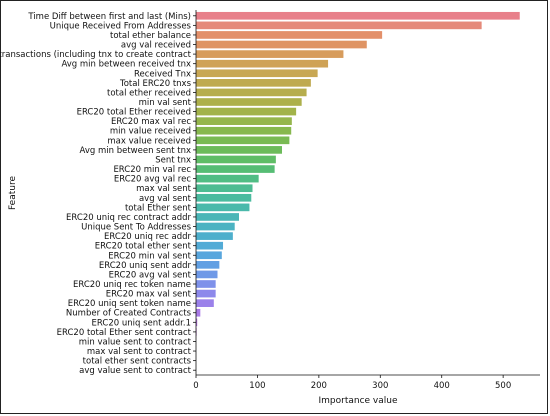  Describe the element at coordinates (165, 199) in the screenshot. I see `y-tick-label: avg val sent` at that location.